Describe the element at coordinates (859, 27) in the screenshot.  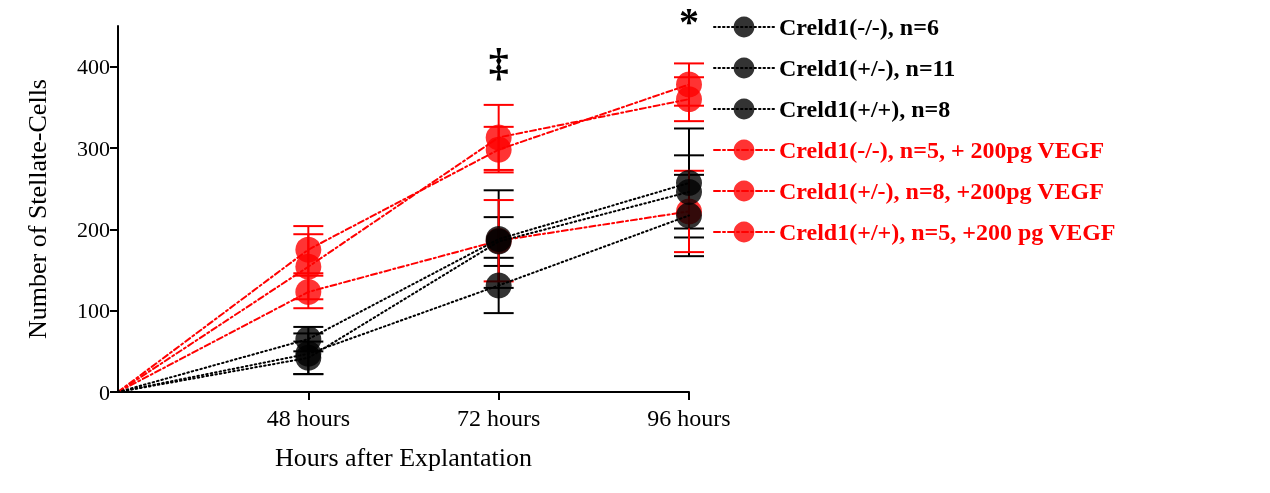
I see `legend-label: Creld1(-/-), n=6` at that location.